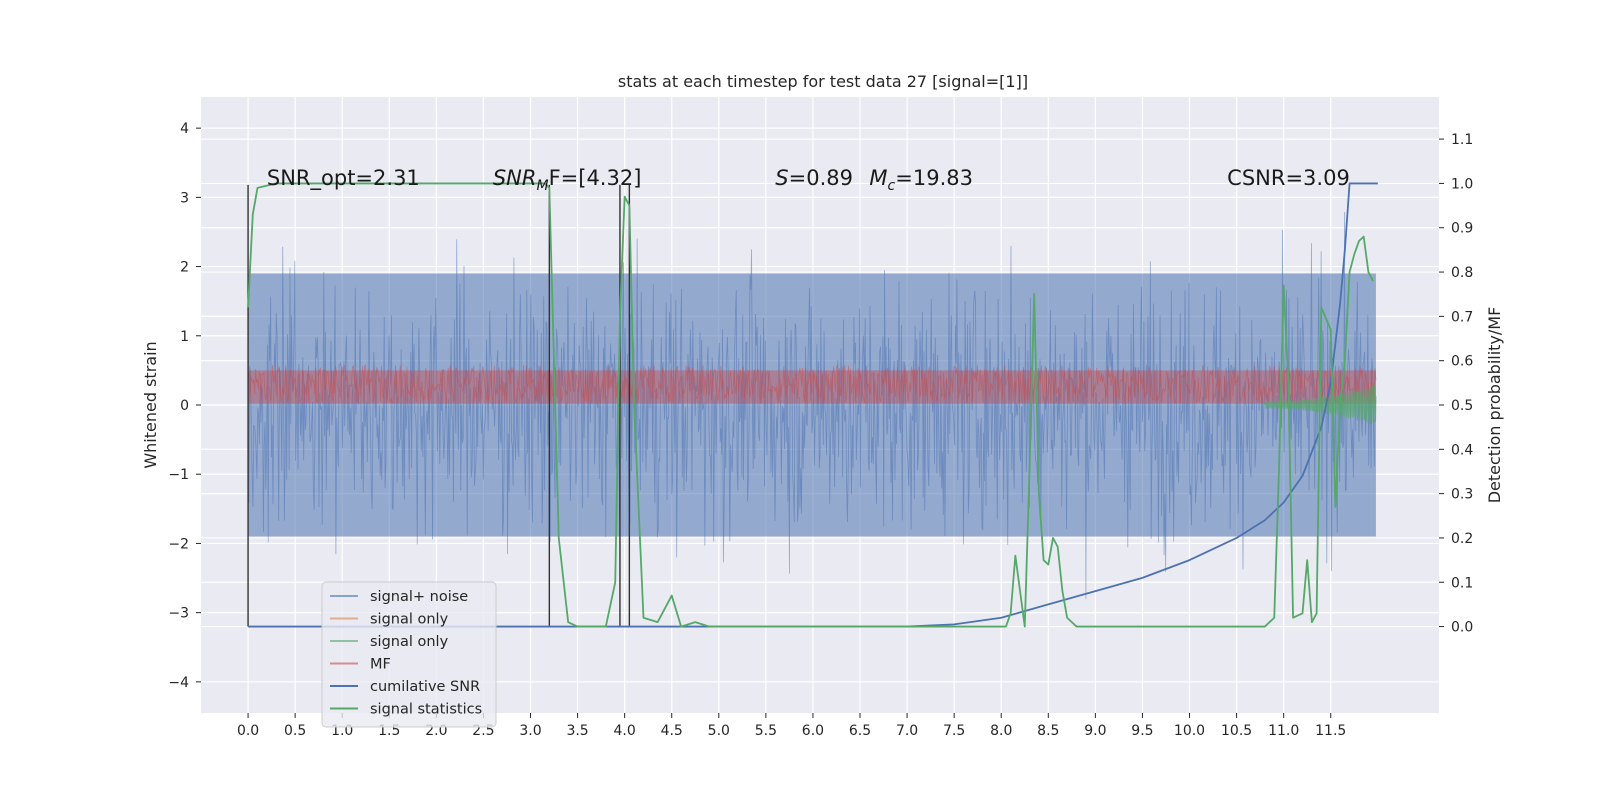  I want to click on y-axis-label-left: Whitened strain, so click(150, 404).